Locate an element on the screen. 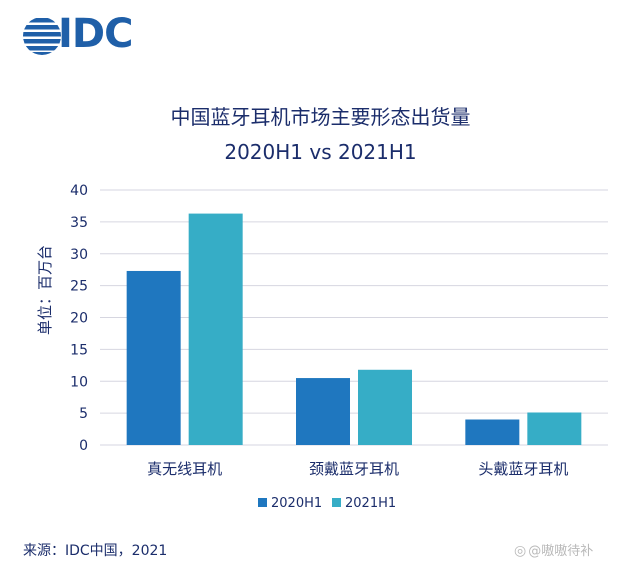 The image size is (641, 569). x-axis-labels: 真无线耳机 颈戴蓝牙耳机 头戴蓝牙耳机 is located at coordinates (357, 469).